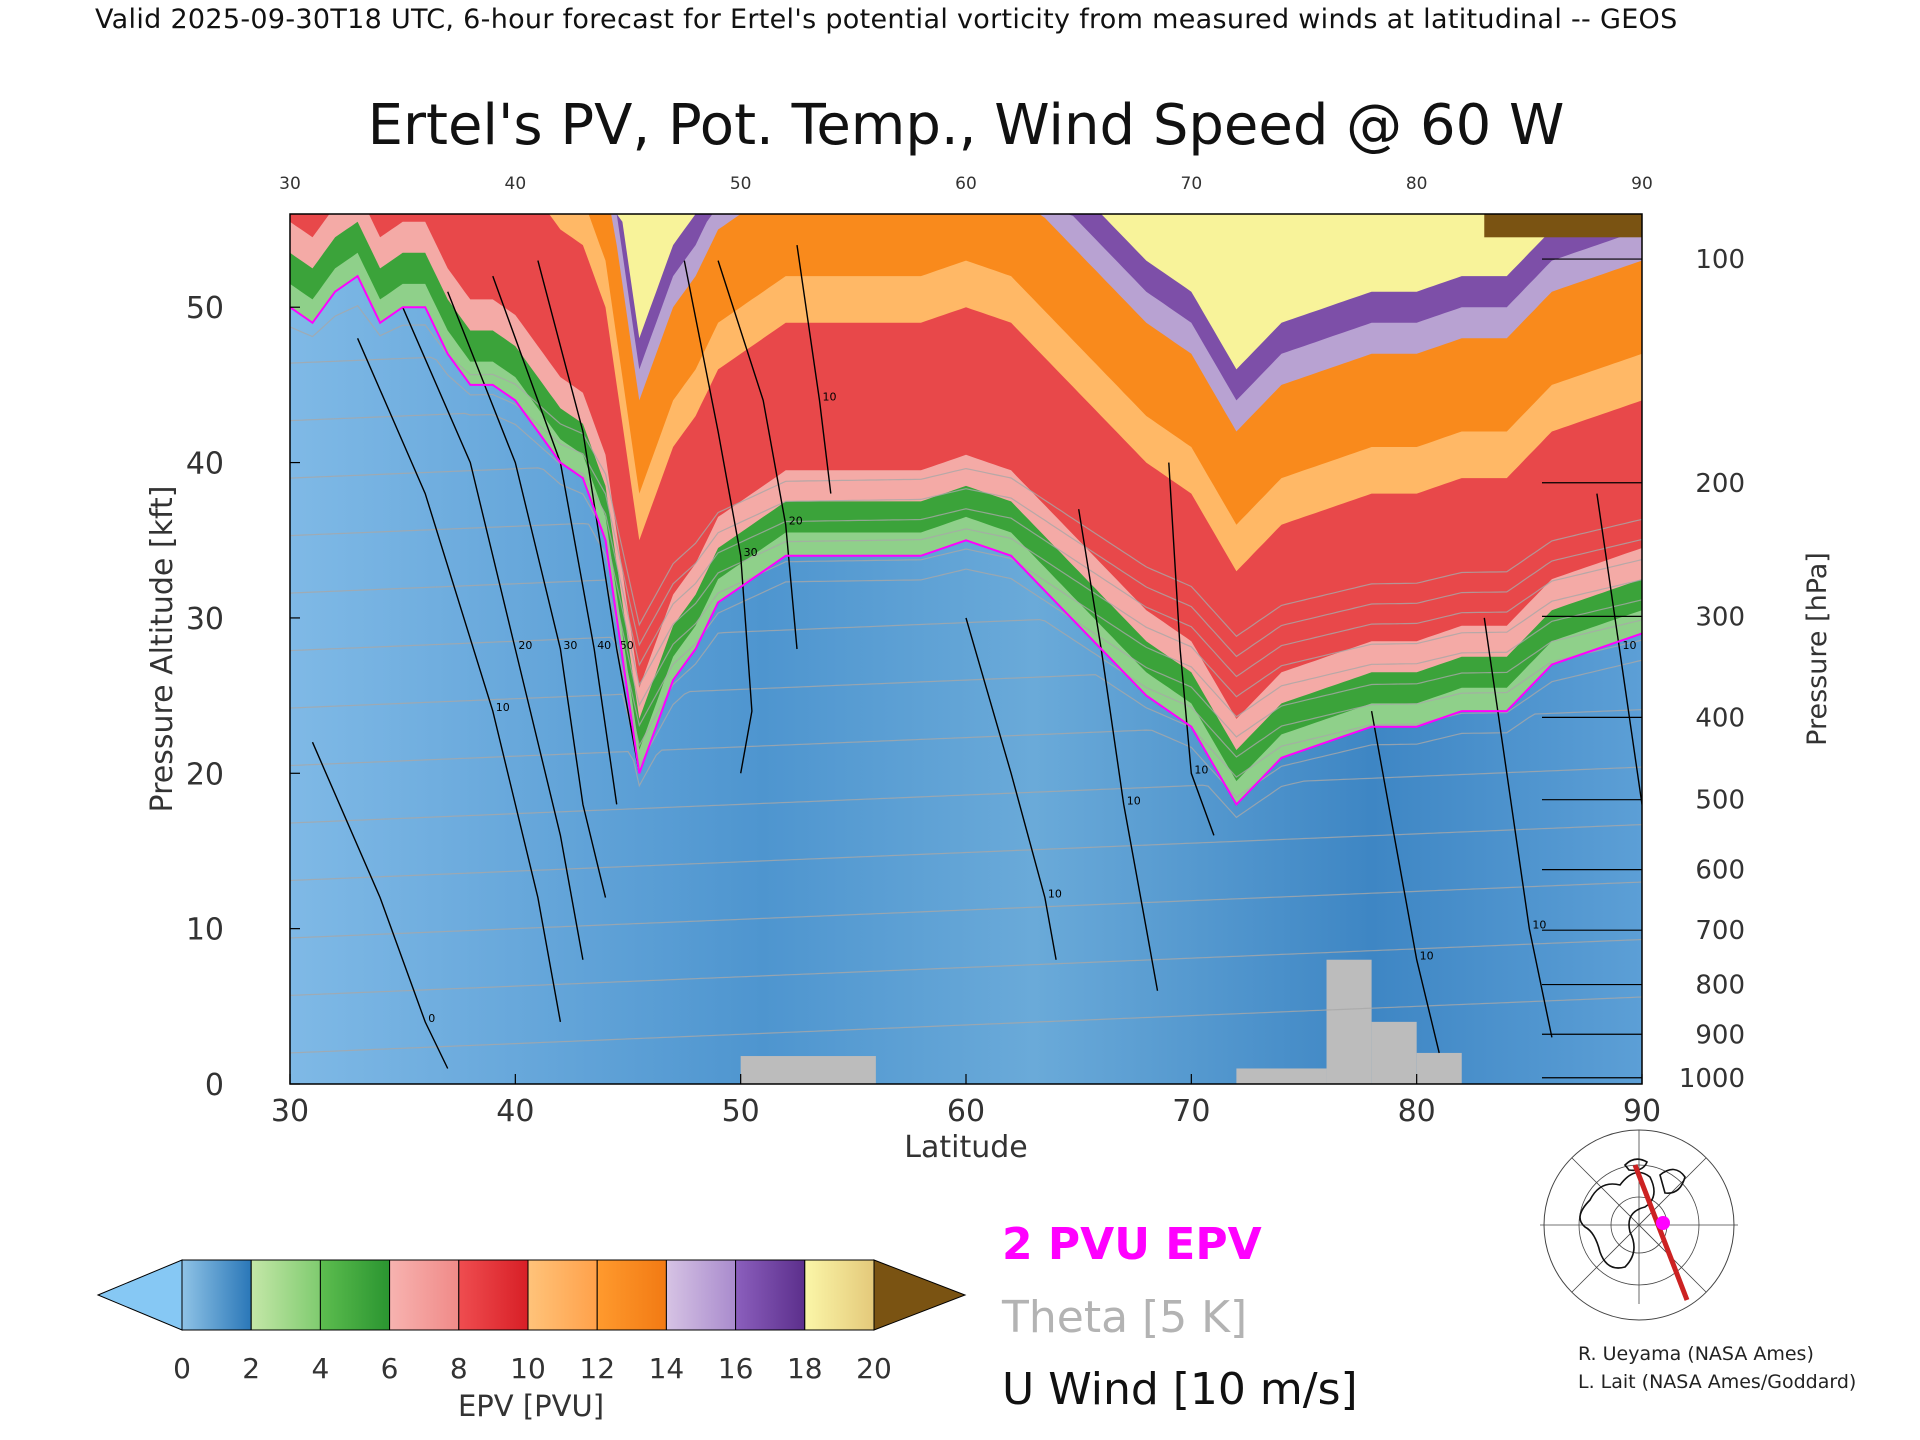  I want to click on u-wind-label-1: 10, so click(503, 707).